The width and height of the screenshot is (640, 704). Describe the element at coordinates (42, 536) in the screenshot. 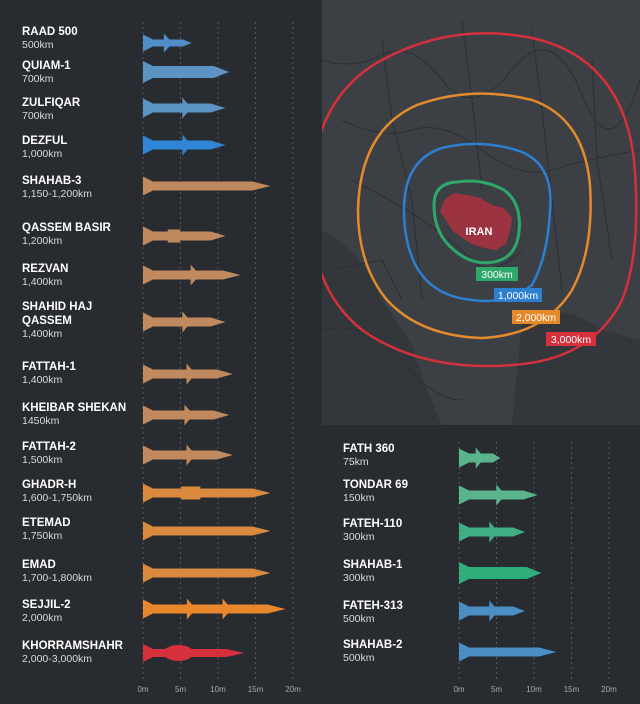

I see `missile-range: 1,750km` at that location.